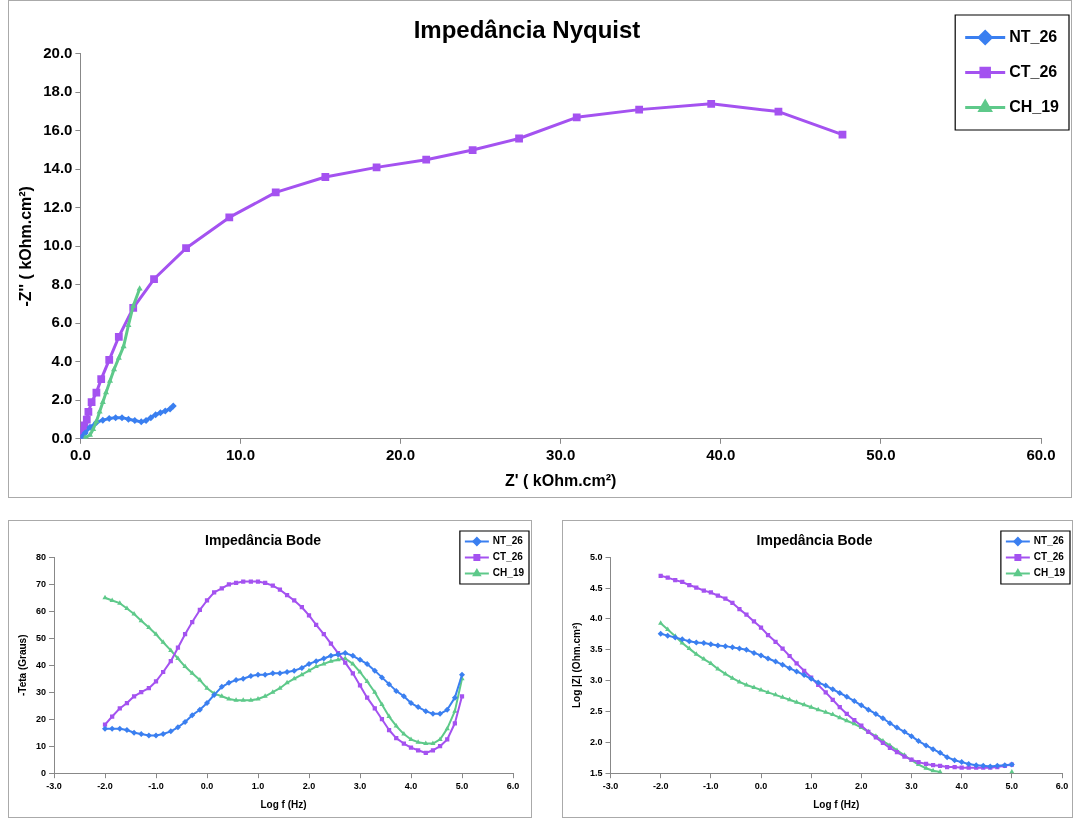 The image size is (1073, 818). I want to click on y-tick-label: 30, so click(41, 691).